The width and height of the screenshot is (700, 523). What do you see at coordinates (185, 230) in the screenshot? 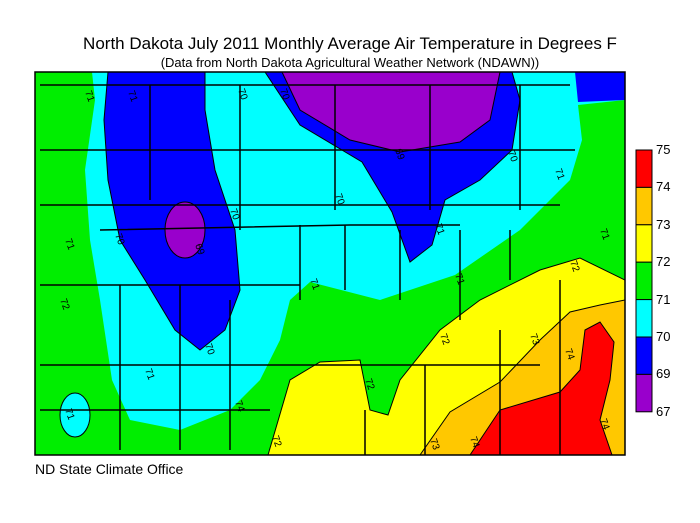
I see `zone-67-69-west` at bounding box center [185, 230].